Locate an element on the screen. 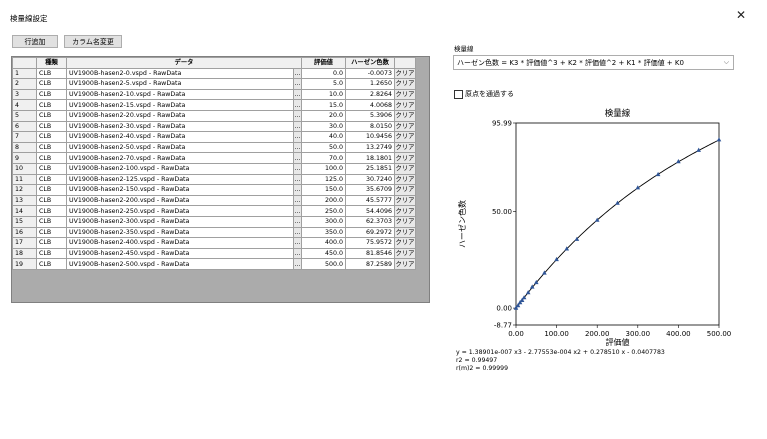  data-cell: UV1900B-hasen2-40.vspd - RawData is located at coordinates (180, 137).